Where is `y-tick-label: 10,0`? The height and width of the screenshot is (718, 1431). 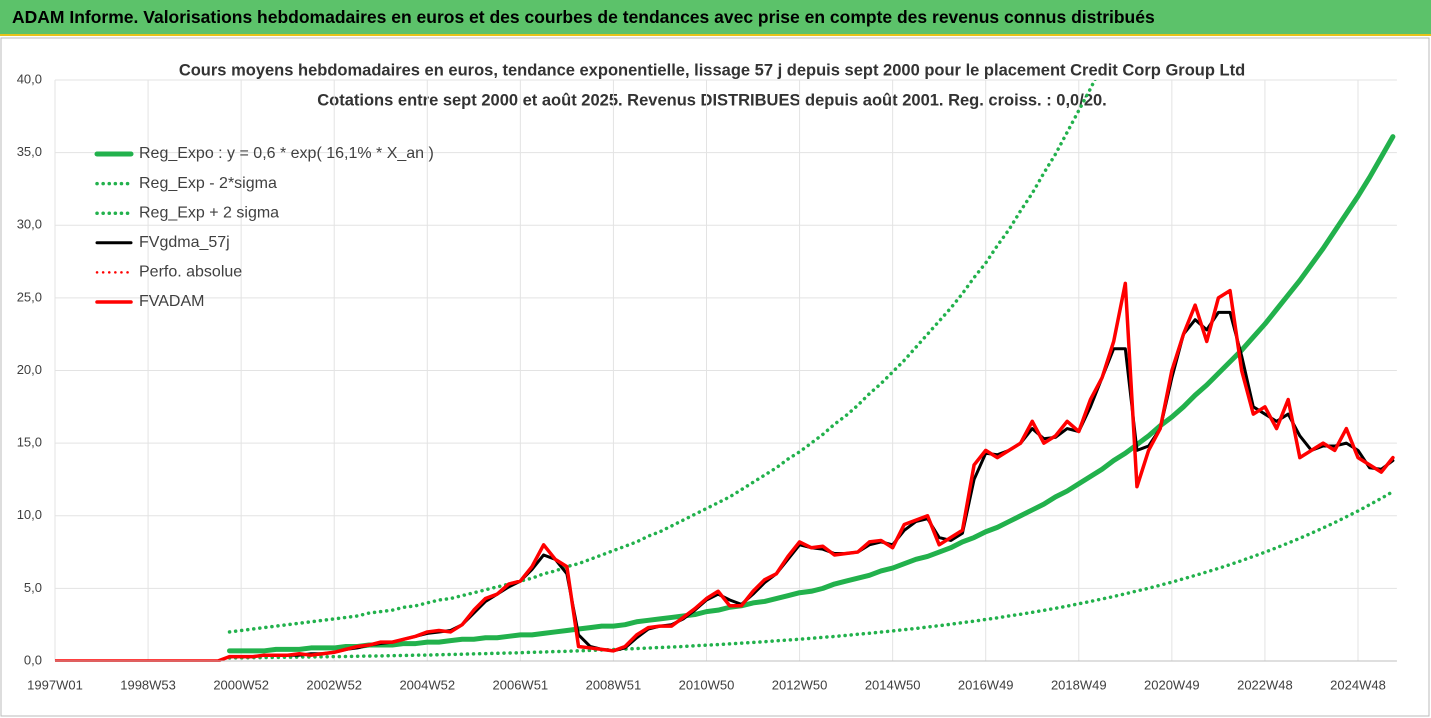
y-tick-label: 10,0 is located at coordinates (29, 514).